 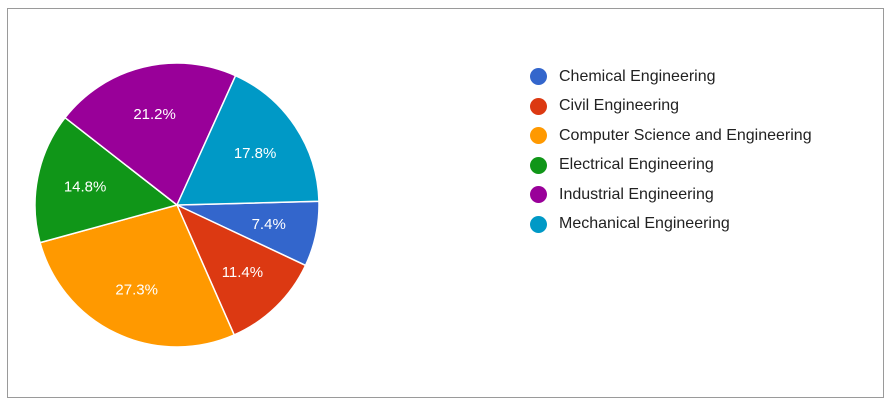 I want to click on legend-label: Civil Engineering, so click(x=619, y=106).